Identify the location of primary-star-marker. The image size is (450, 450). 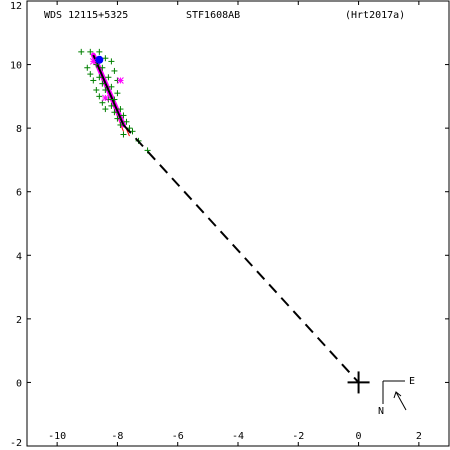
(358, 382).